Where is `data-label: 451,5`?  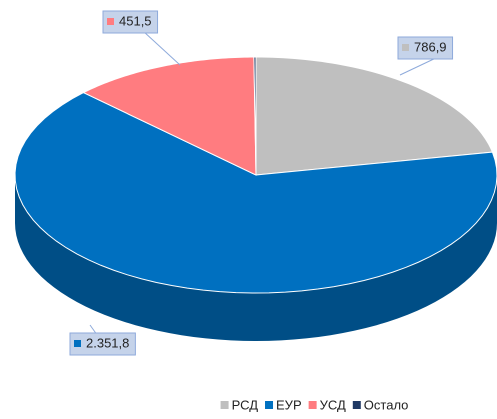 data-label: 451,5 is located at coordinates (135, 20).